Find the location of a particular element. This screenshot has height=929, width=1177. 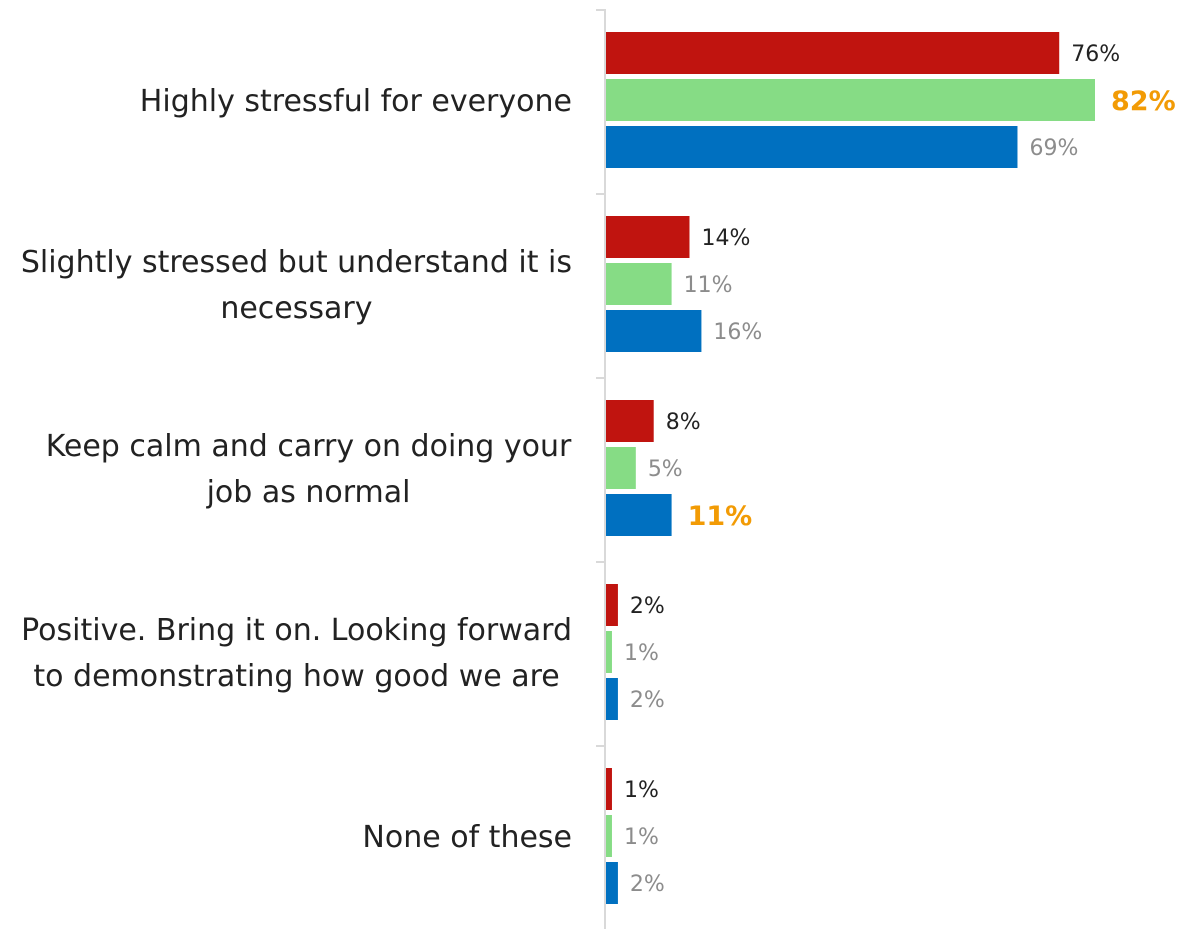

axis-ticks is located at coordinates (601, 378).